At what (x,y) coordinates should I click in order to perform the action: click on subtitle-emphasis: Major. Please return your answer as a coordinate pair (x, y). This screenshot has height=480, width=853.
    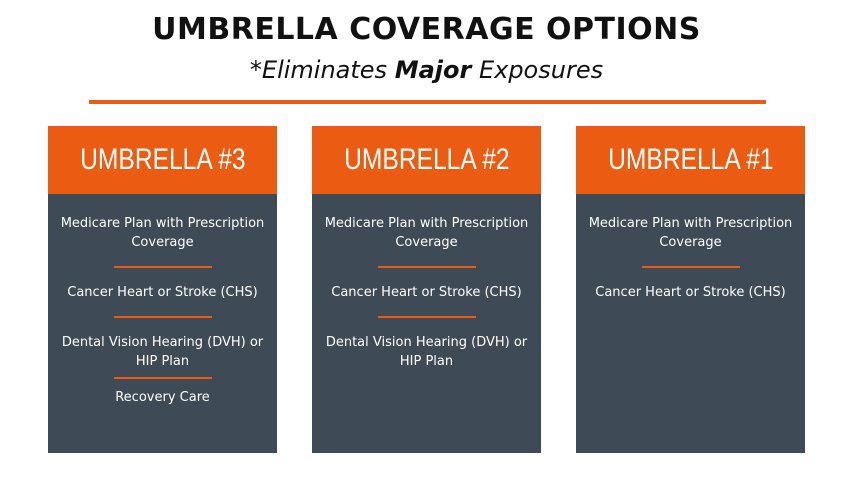
    Looking at the image, I should click on (433, 70).